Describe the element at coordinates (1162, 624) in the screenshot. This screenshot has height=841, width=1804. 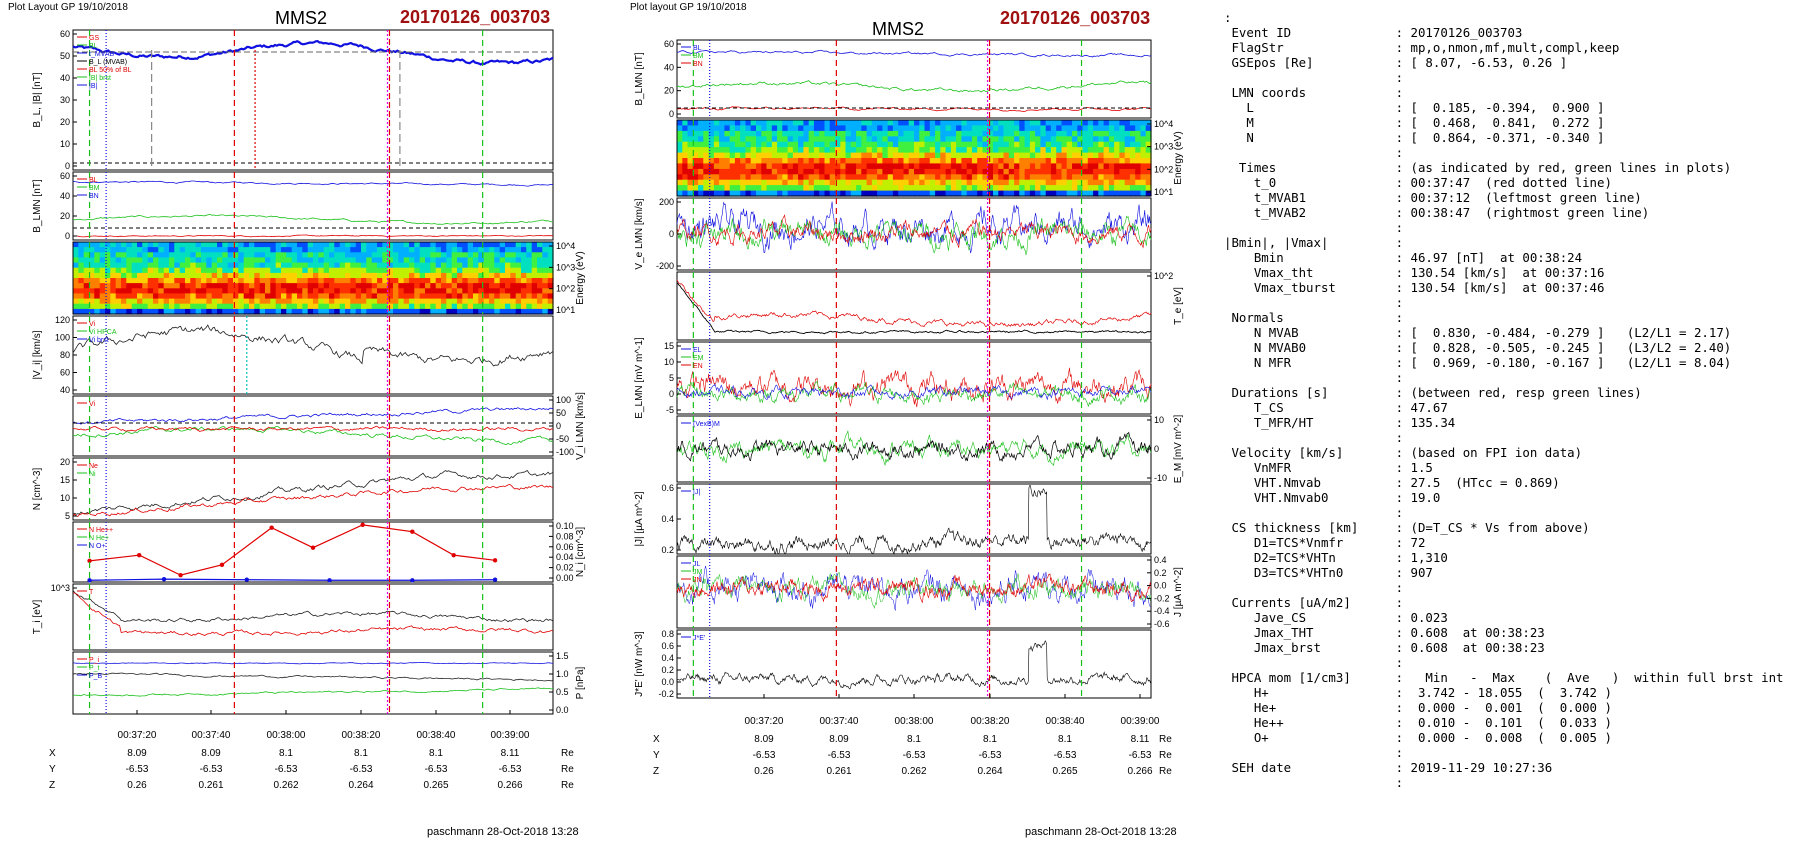
I see `tick-label: -0.6` at that location.